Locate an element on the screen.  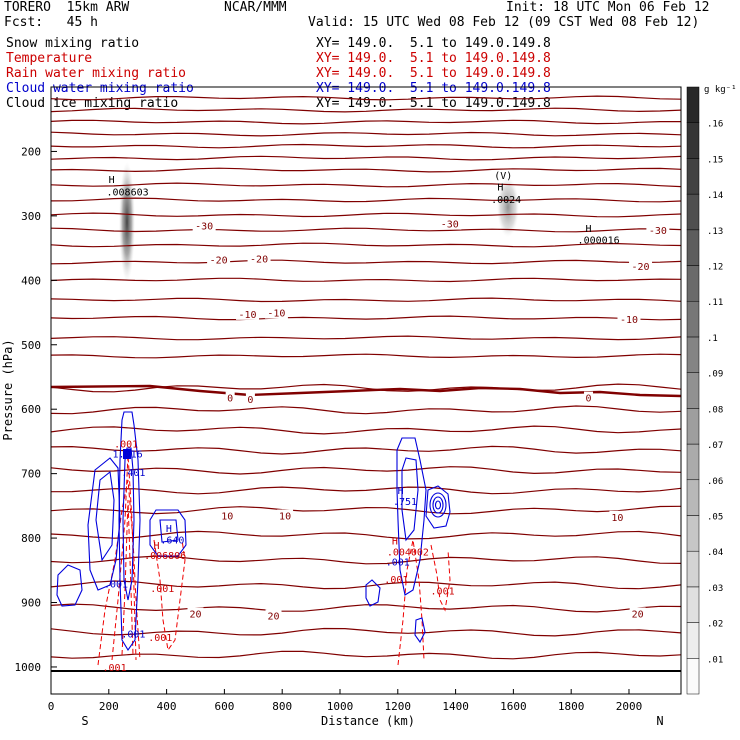
contour-annotation: (V) is located at coordinates (503, 176).